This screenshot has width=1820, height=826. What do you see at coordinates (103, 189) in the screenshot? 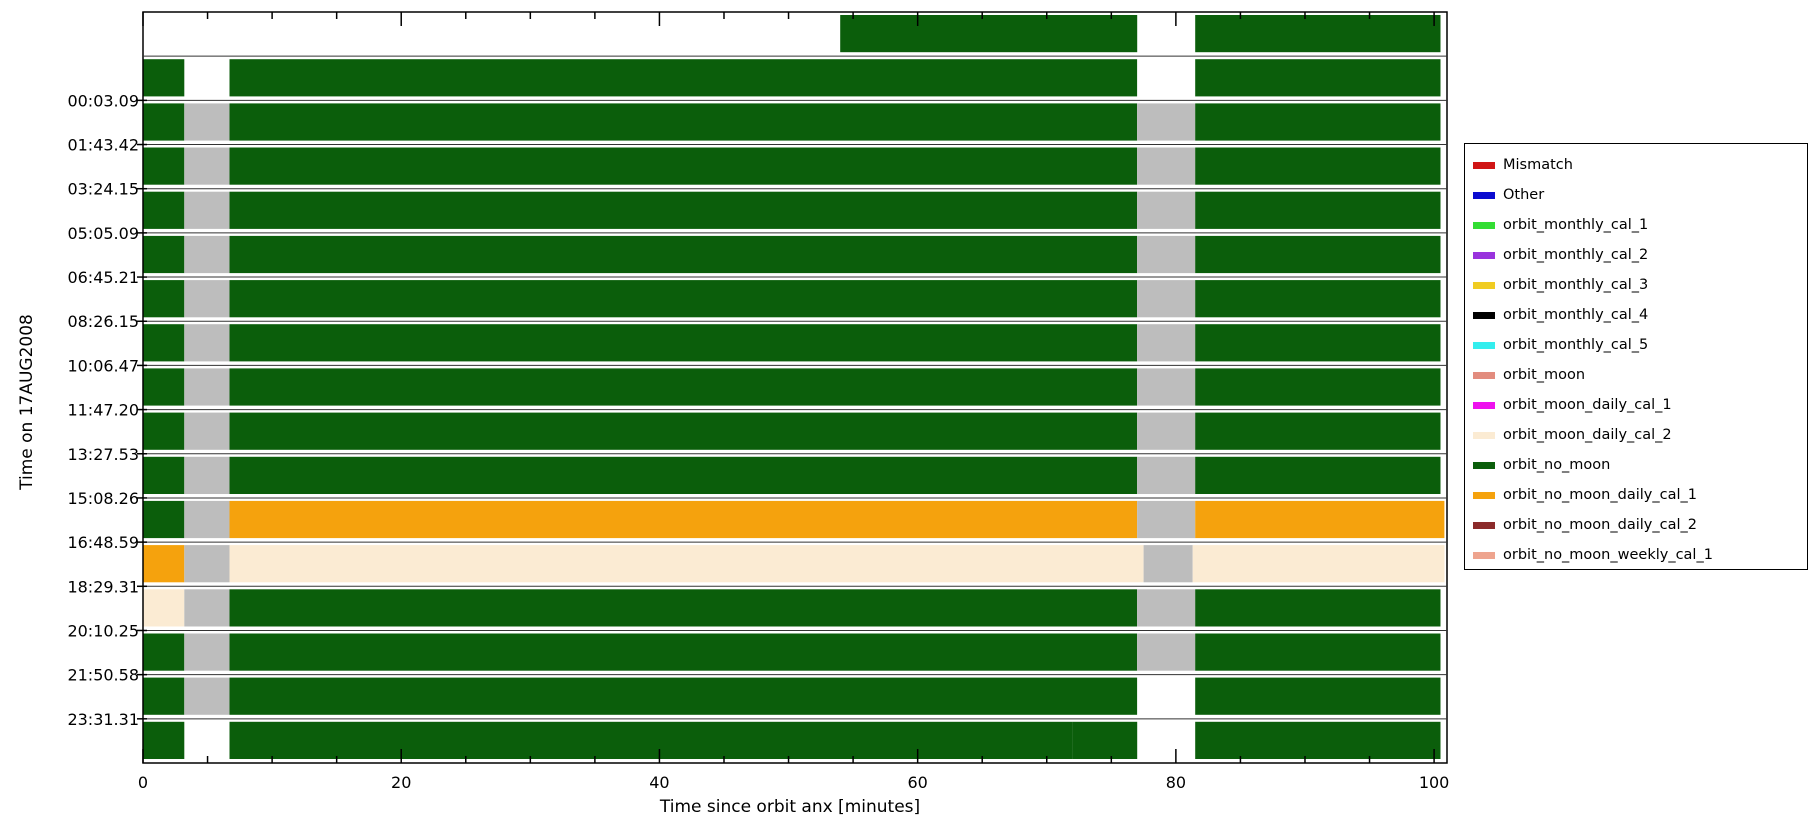
I see `y-tick-label-2: 03:24.15` at bounding box center [103, 189].